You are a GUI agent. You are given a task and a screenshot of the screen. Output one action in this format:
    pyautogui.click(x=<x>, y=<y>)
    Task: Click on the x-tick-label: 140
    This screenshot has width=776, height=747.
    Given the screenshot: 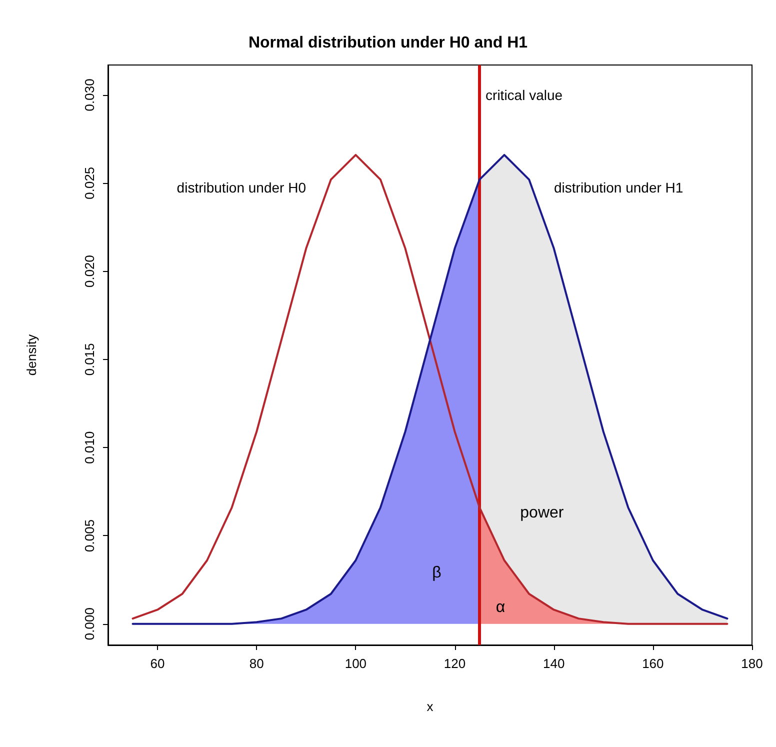 What is the action you would take?
    pyautogui.click(x=553, y=663)
    